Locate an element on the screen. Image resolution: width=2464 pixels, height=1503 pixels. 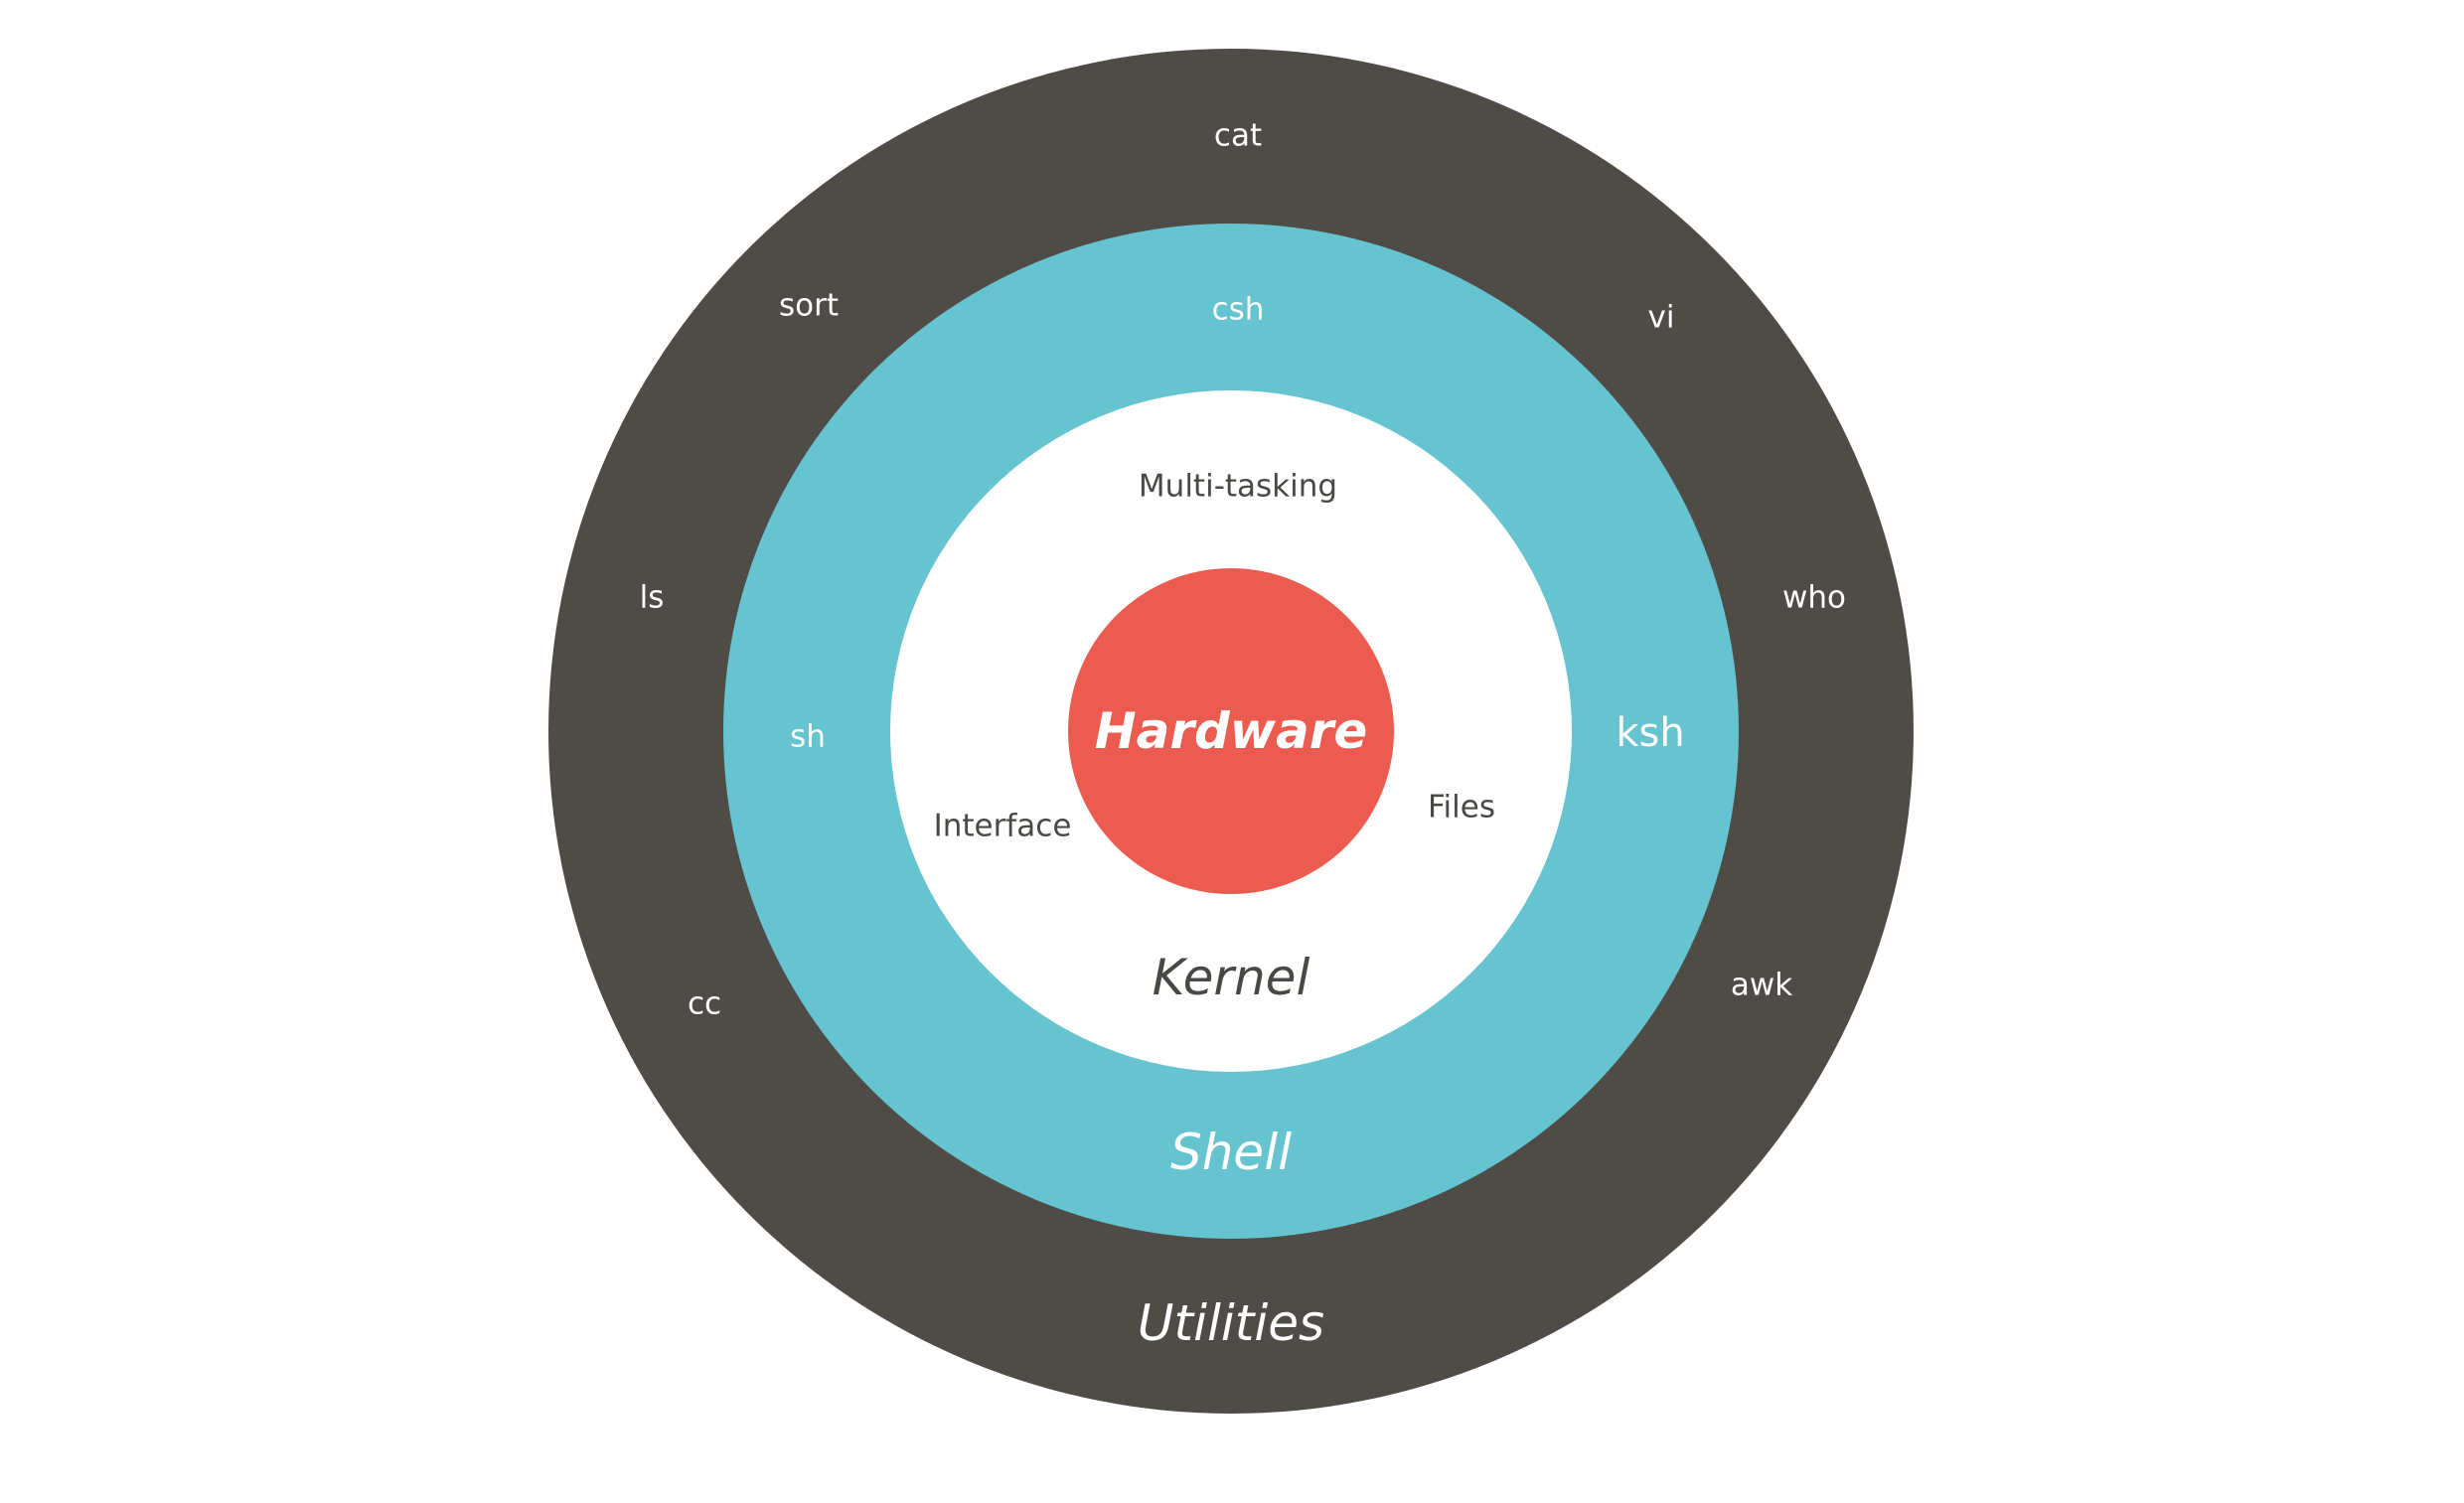
kernel-multitasking: Multi-tasking is located at coordinates (1238, 486).